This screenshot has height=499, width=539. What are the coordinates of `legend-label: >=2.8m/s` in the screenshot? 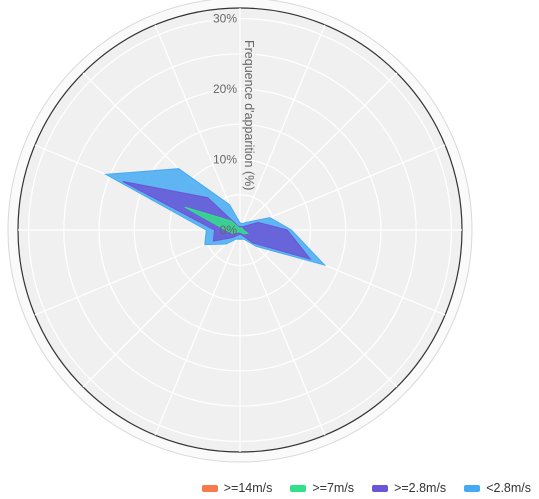 It's located at (420, 488).